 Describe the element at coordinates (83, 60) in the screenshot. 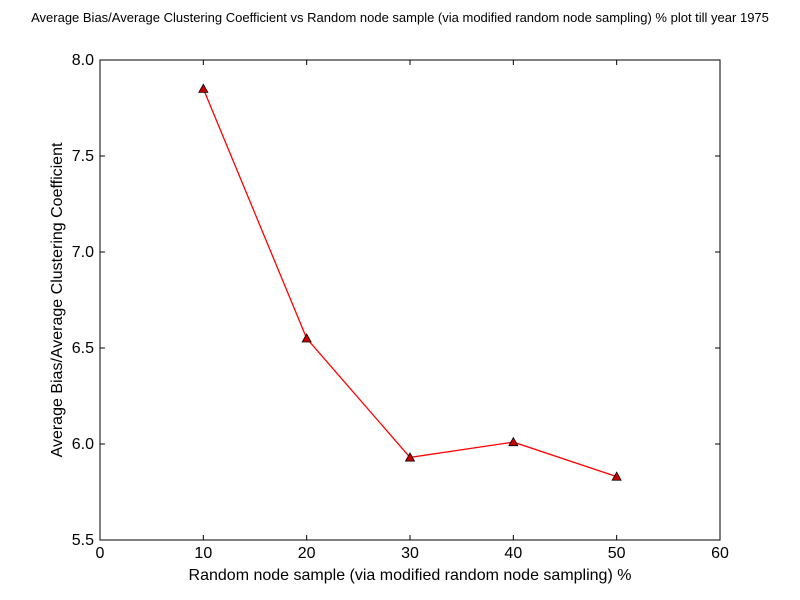

I see `y-tick-label: 8.0` at that location.